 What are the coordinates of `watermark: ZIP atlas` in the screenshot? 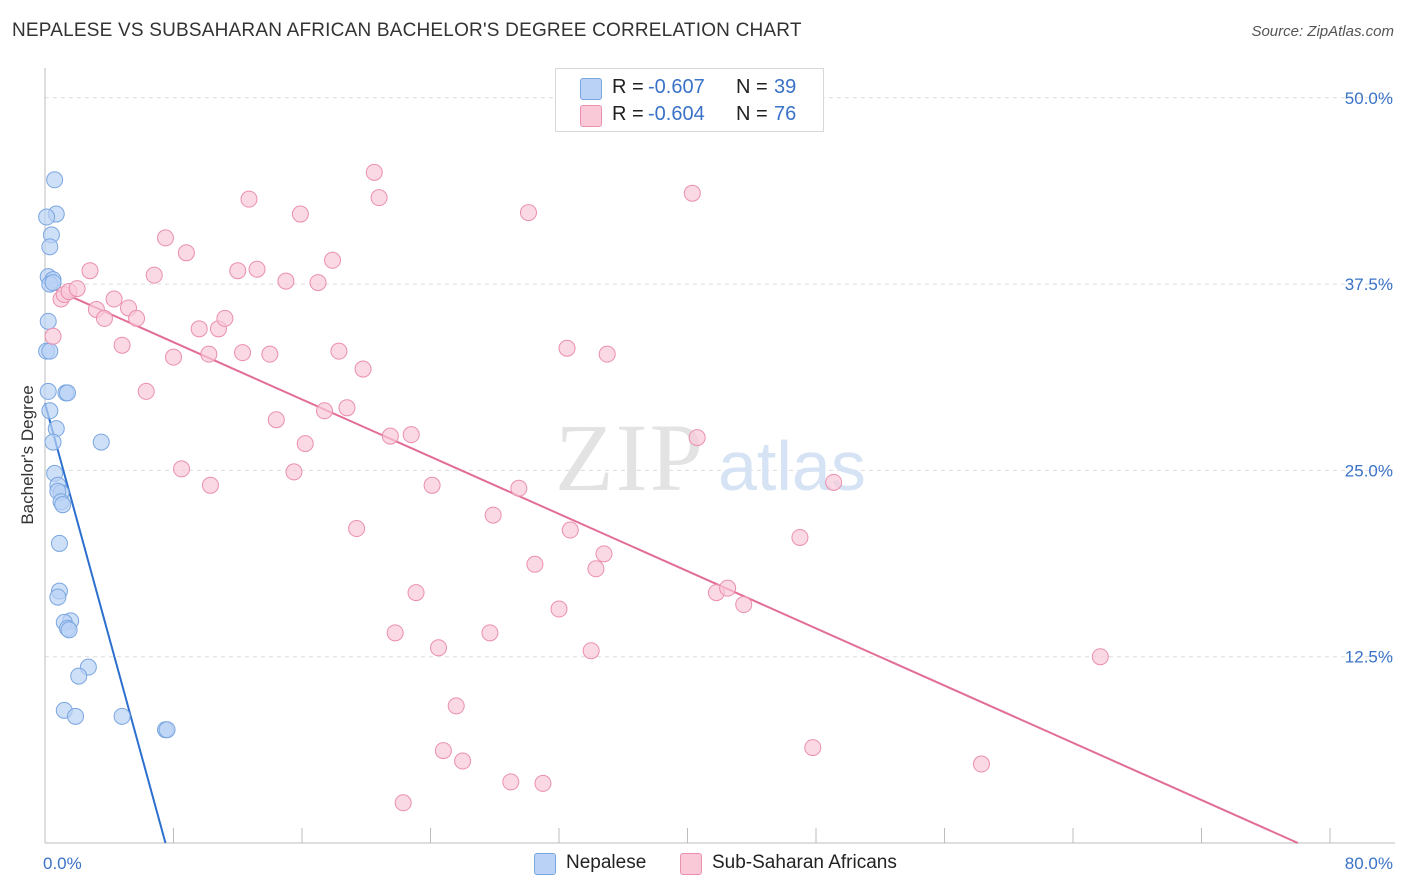 It's located at (710, 457).